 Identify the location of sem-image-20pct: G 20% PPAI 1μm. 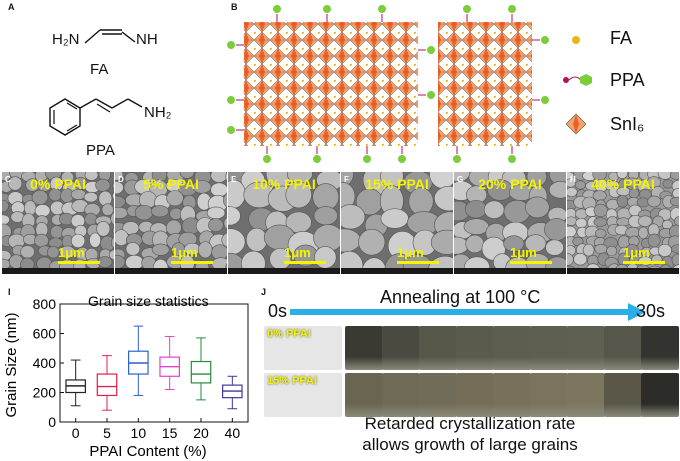
(510, 223).